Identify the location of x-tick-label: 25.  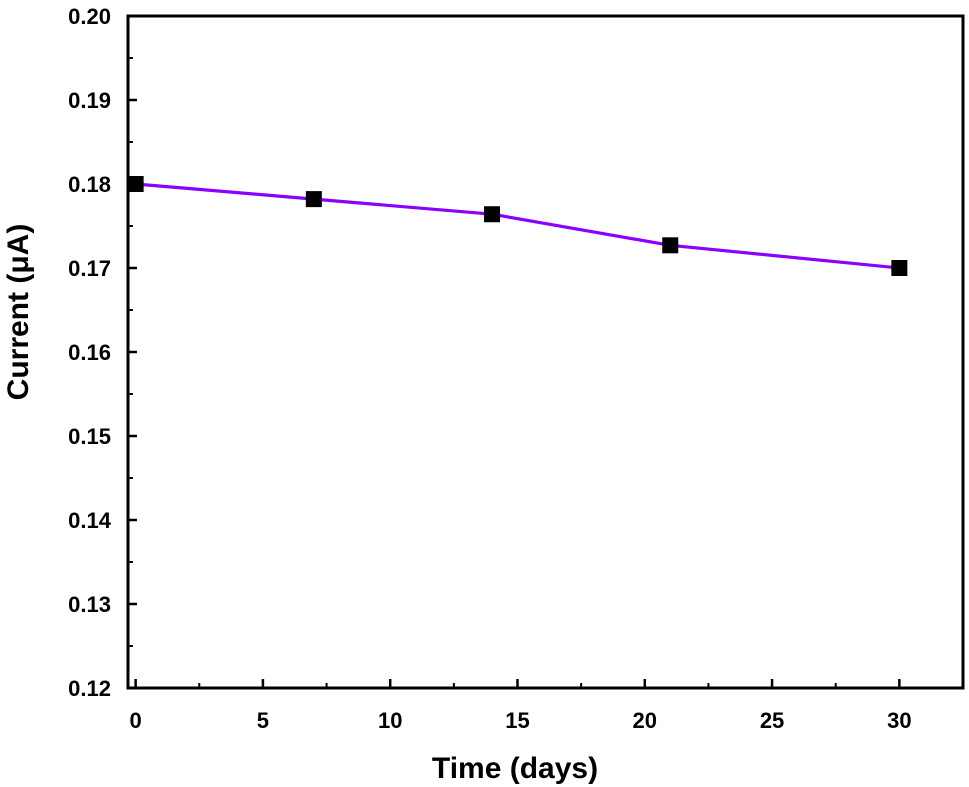
(772, 720).